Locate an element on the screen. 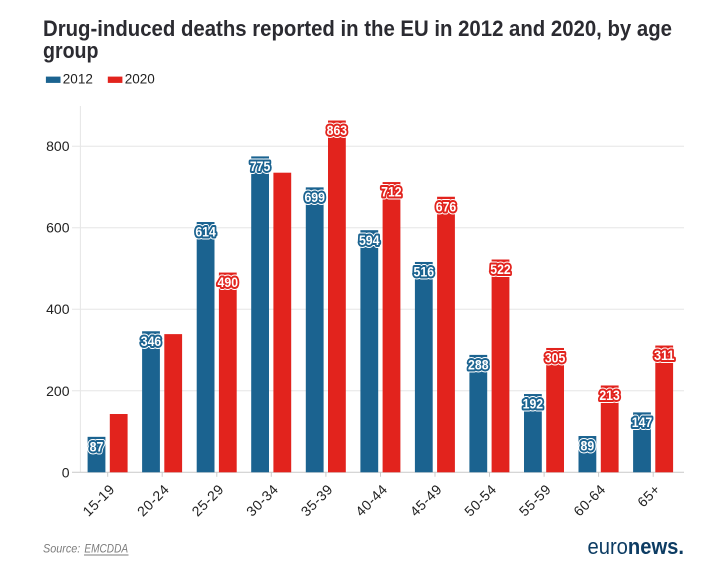 The image size is (719, 581). svg-text: 192 is located at coordinates (533, 404).